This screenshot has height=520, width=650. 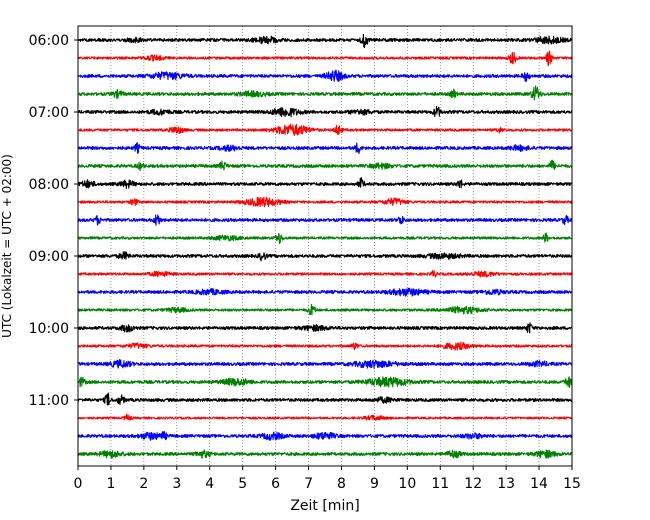 What do you see at coordinates (49, 257) in the screenshot?
I see `y-tick-label: 09:00` at bounding box center [49, 257].